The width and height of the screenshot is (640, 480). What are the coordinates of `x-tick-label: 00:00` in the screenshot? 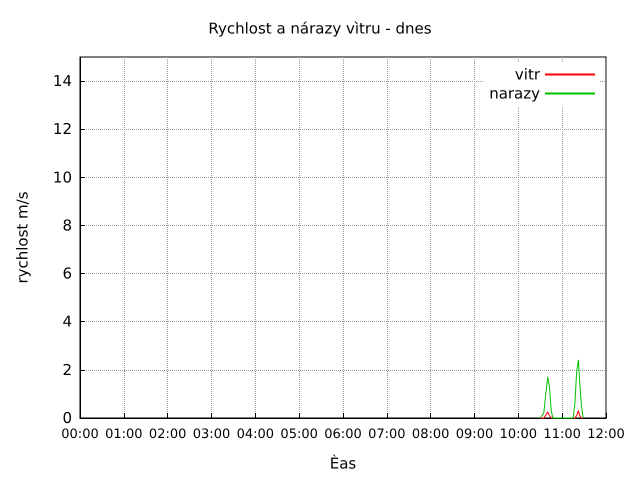 It's located at (80, 434).